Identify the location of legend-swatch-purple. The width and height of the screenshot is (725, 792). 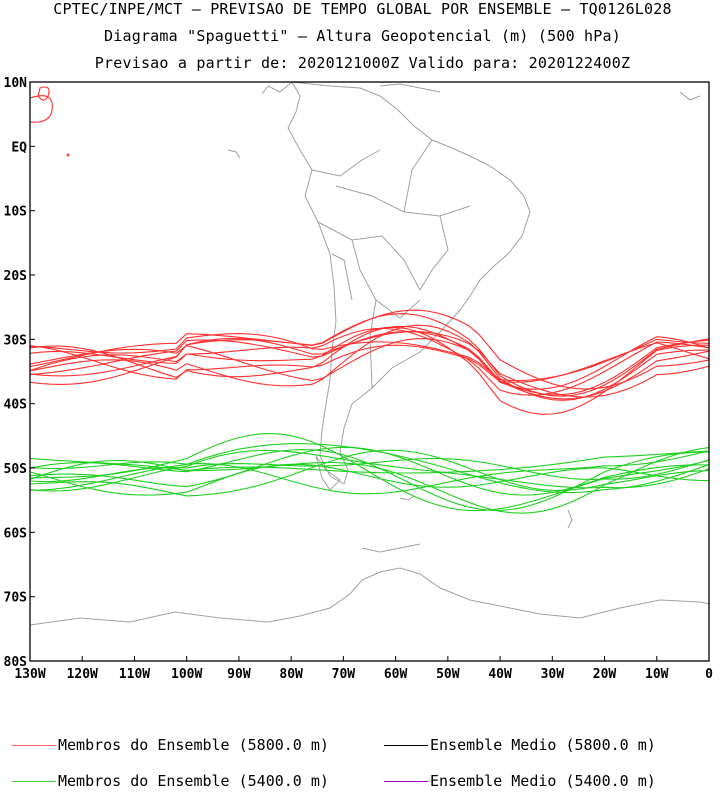
(406, 781).